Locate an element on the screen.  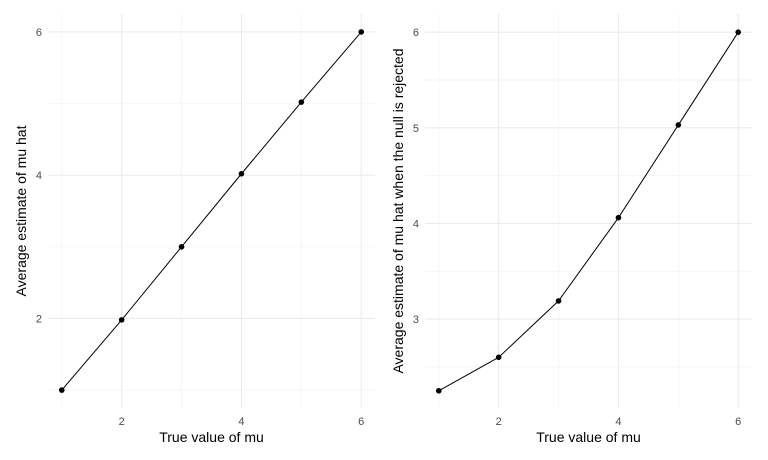
left-y-tick-label: 6 is located at coordinates (39, 33).